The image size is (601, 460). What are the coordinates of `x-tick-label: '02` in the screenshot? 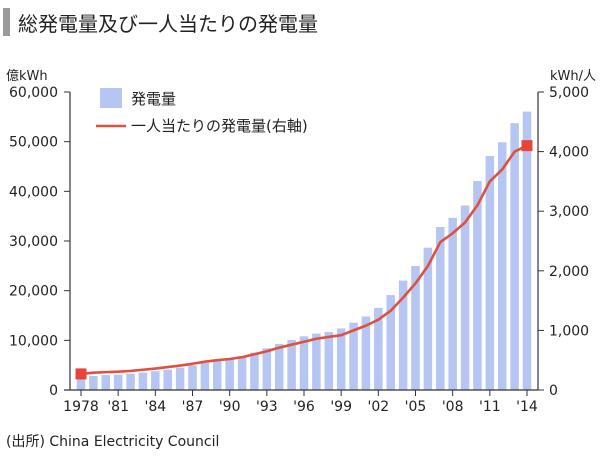 It's located at (378, 407).